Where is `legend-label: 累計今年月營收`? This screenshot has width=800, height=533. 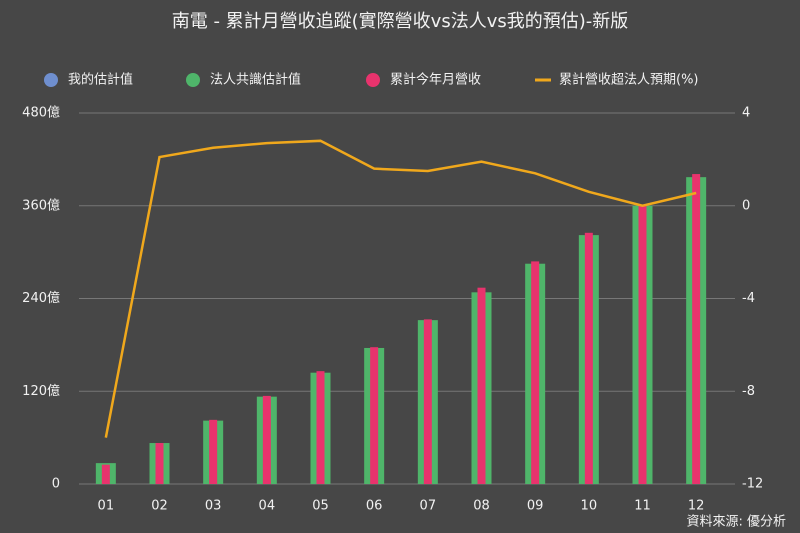
legend-label: 累計今年月營收 is located at coordinates (435, 80).